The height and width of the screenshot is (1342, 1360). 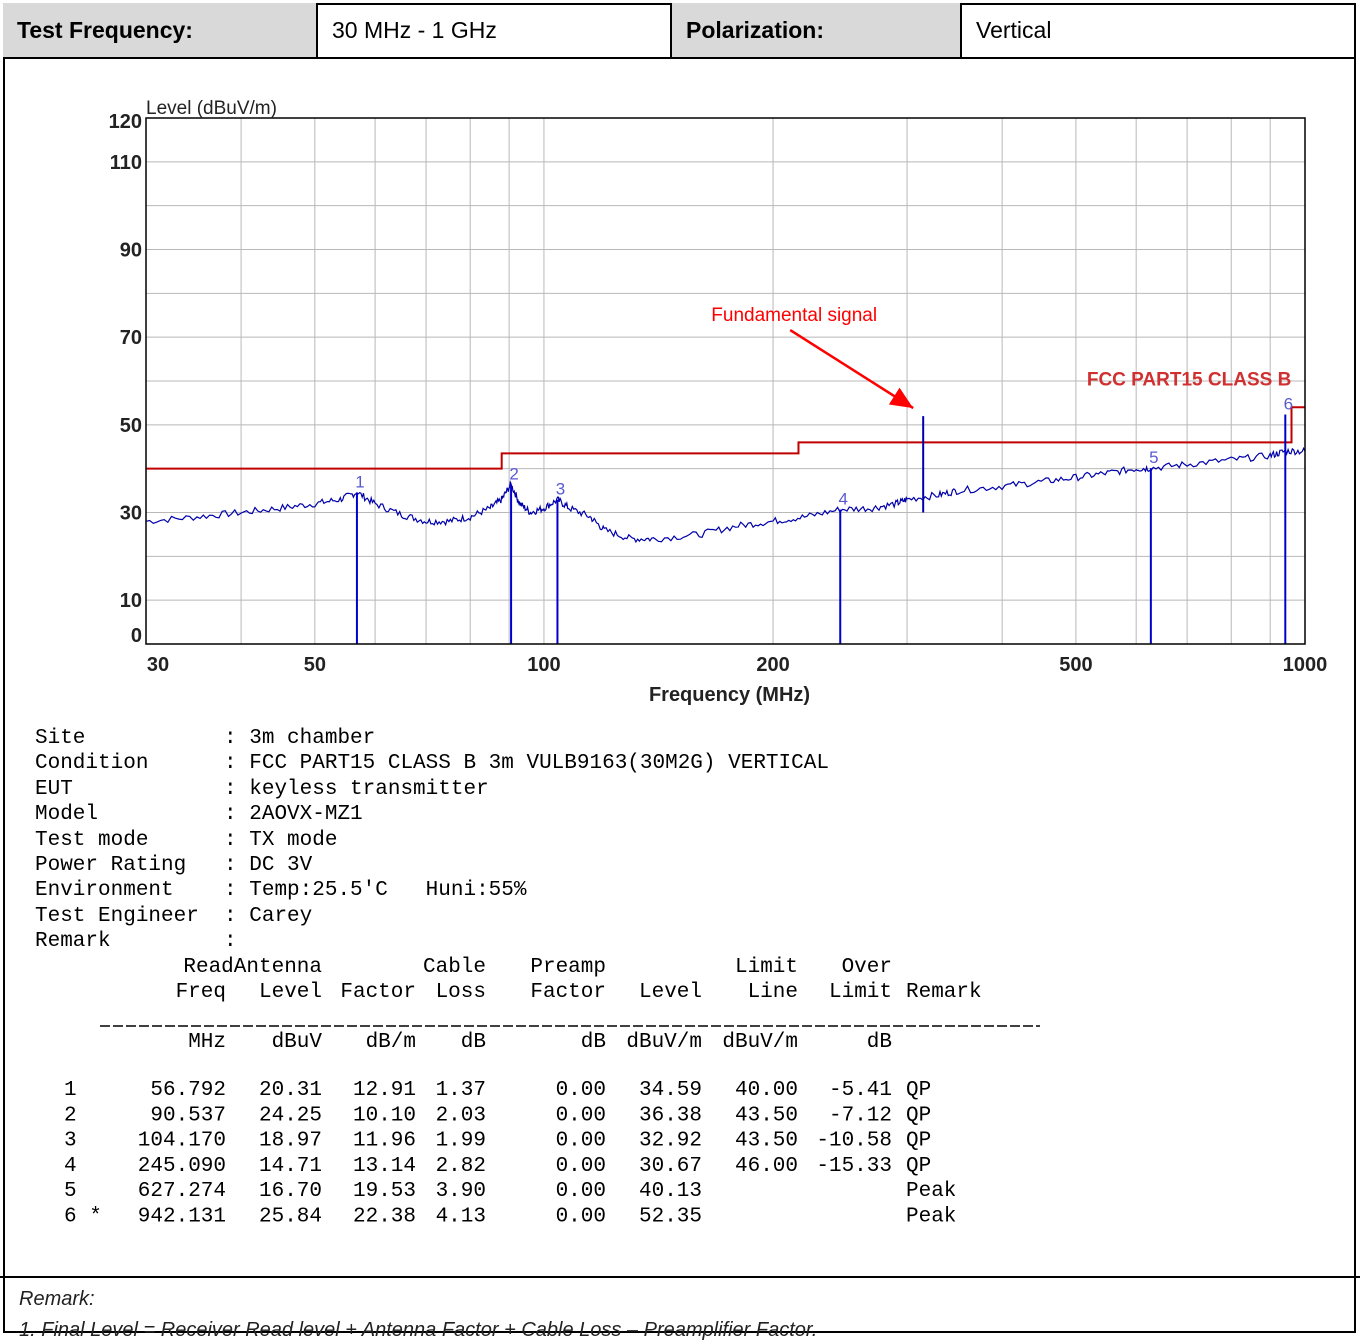 What do you see at coordinates (1189, 379) in the screenshot?
I see `limit-line-label: FCC PART15 CLASS B` at bounding box center [1189, 379].